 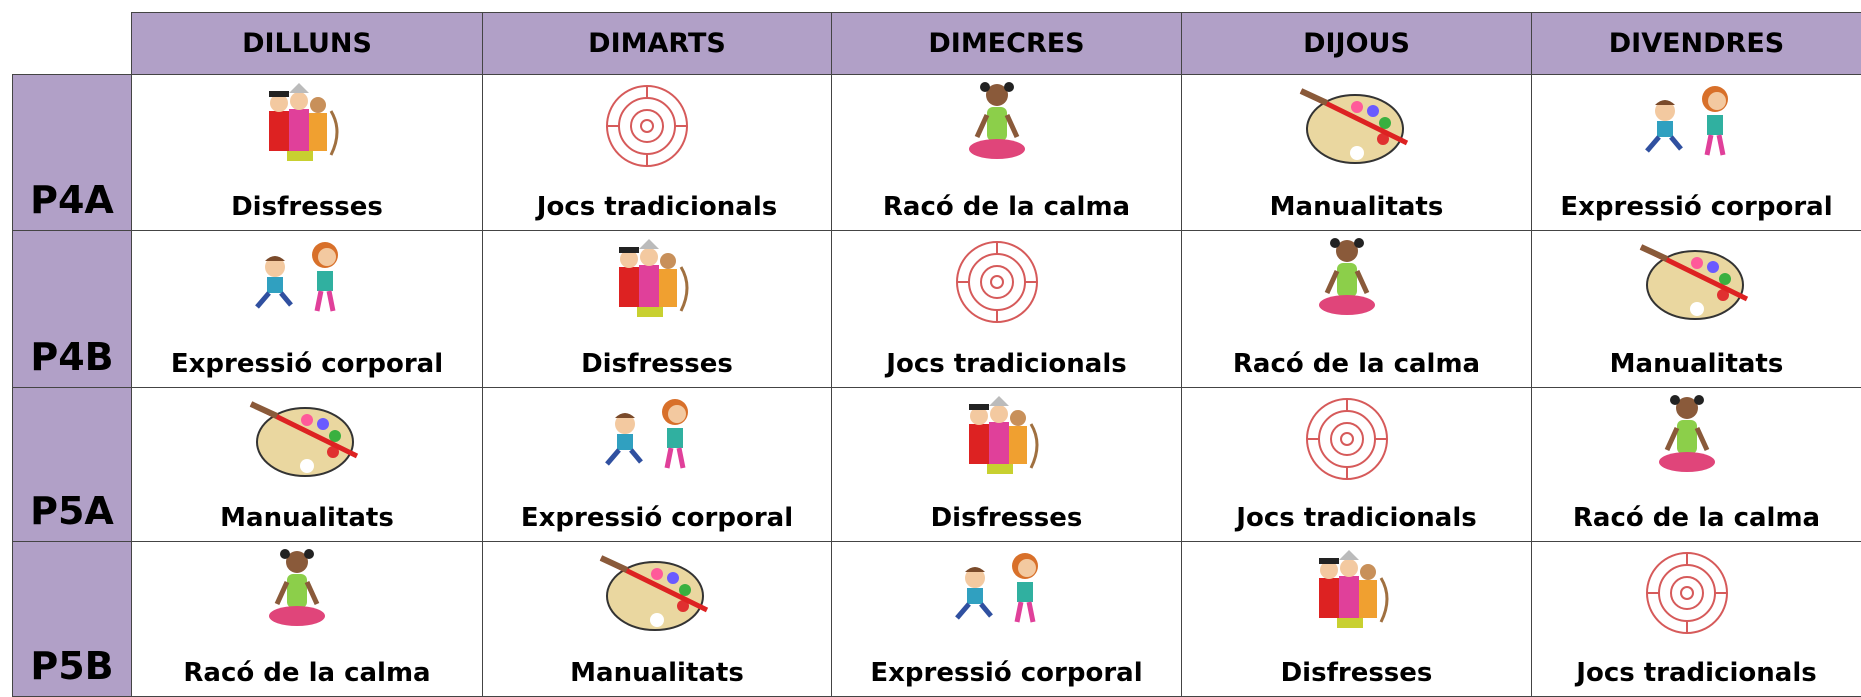 I want to click on row-label: P4B, so click(x=72, y=309).